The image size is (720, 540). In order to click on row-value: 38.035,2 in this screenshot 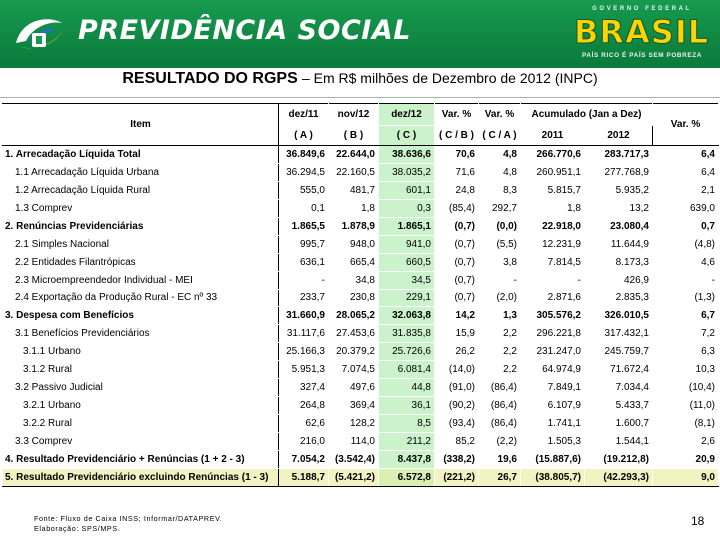, I will do `click(406, 172)`.